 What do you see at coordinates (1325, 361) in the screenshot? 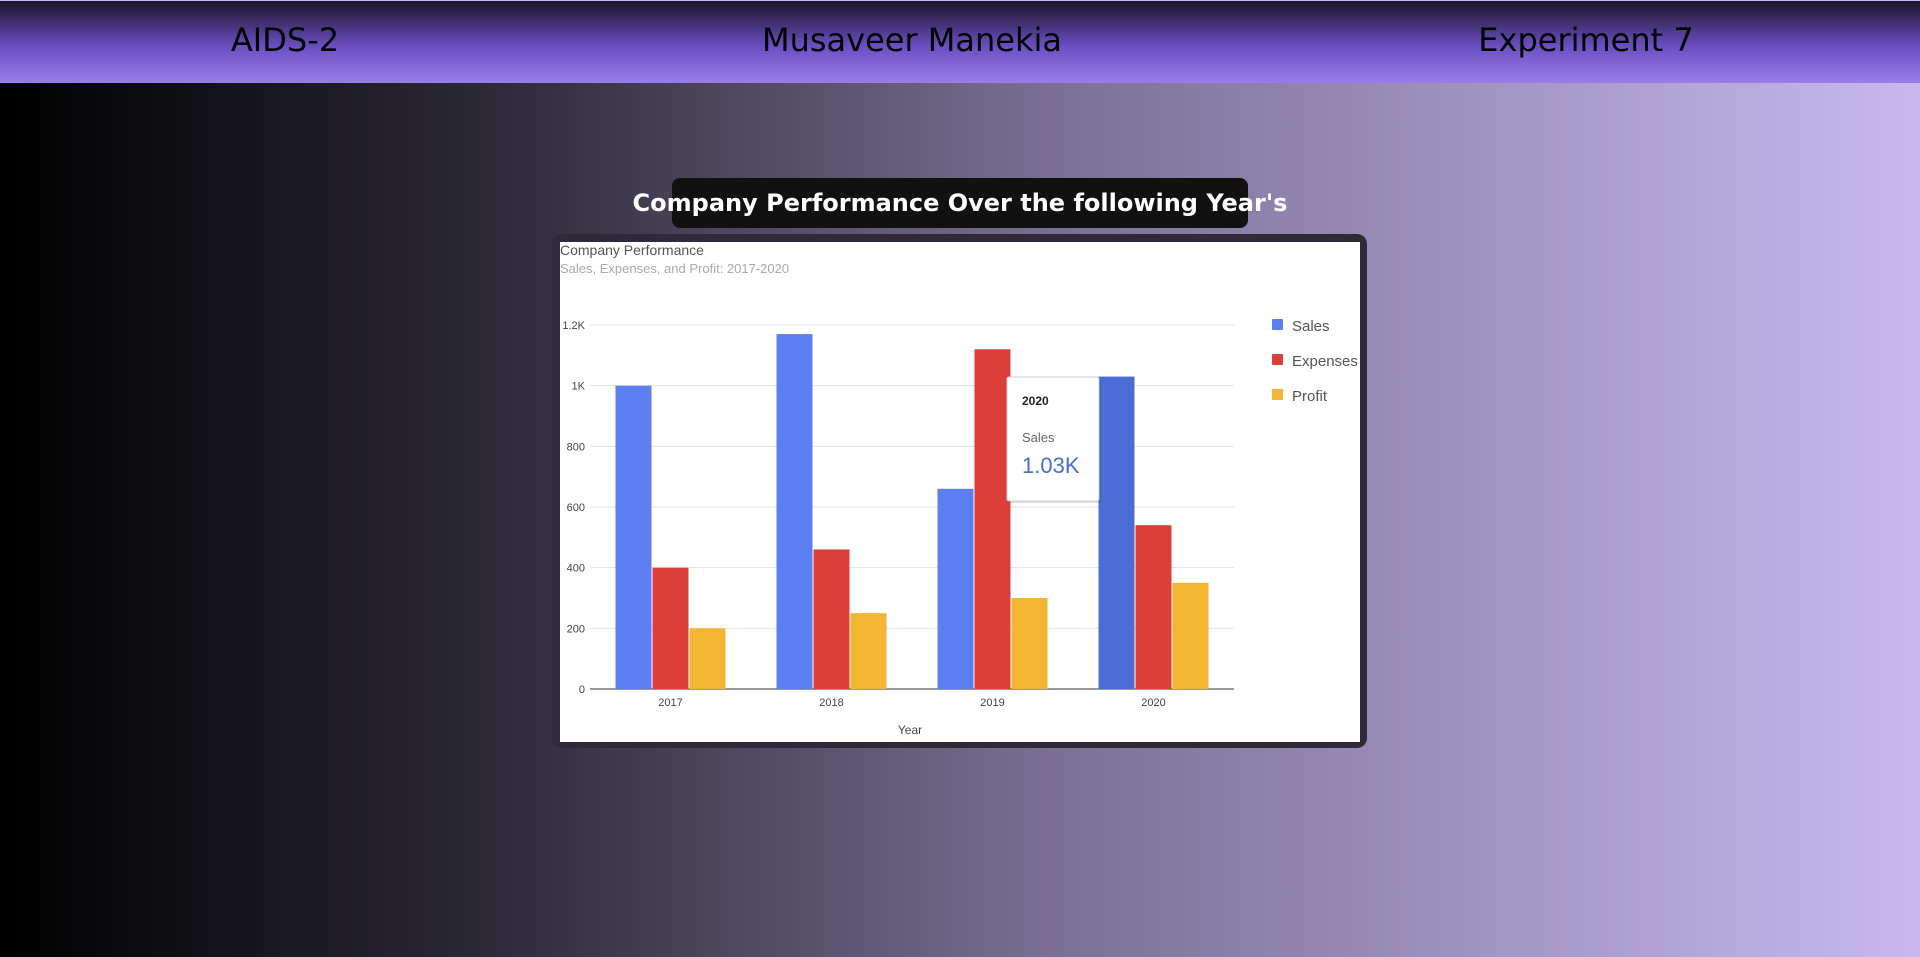
I see `legend-label: Expenses` at bounding box center [1325, 361].